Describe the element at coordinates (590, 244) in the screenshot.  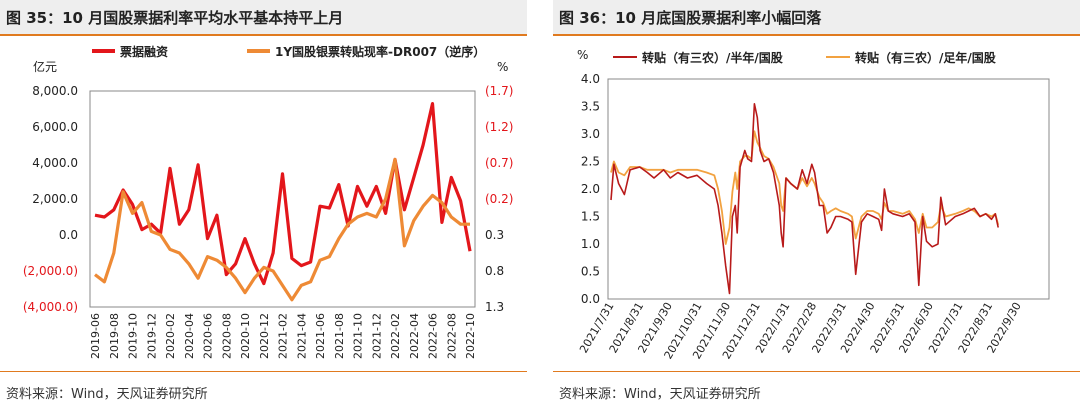
I see `y-tick-label: 1.0` at that location.